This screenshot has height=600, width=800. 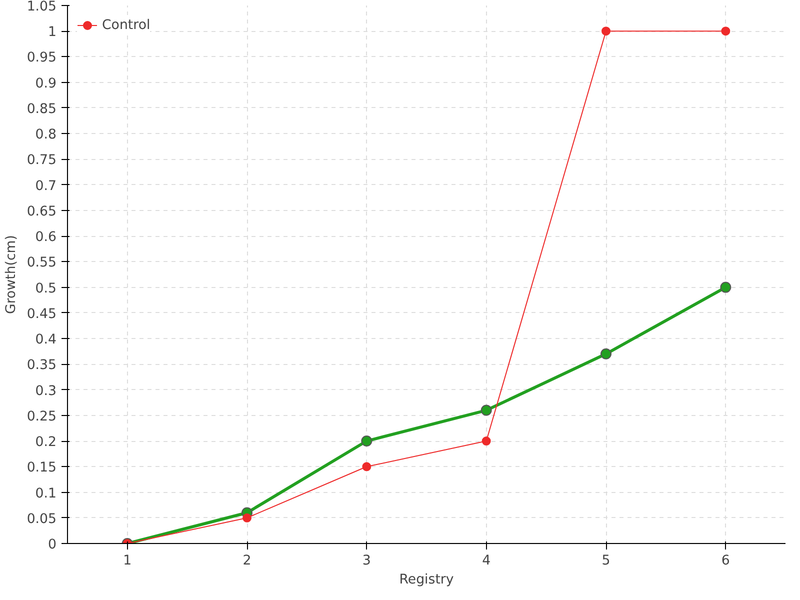 What do you see at coordinates (46, 186) in the screenshot?
I see `y-tick-label: 0.7` at bounding box center [46, 186].